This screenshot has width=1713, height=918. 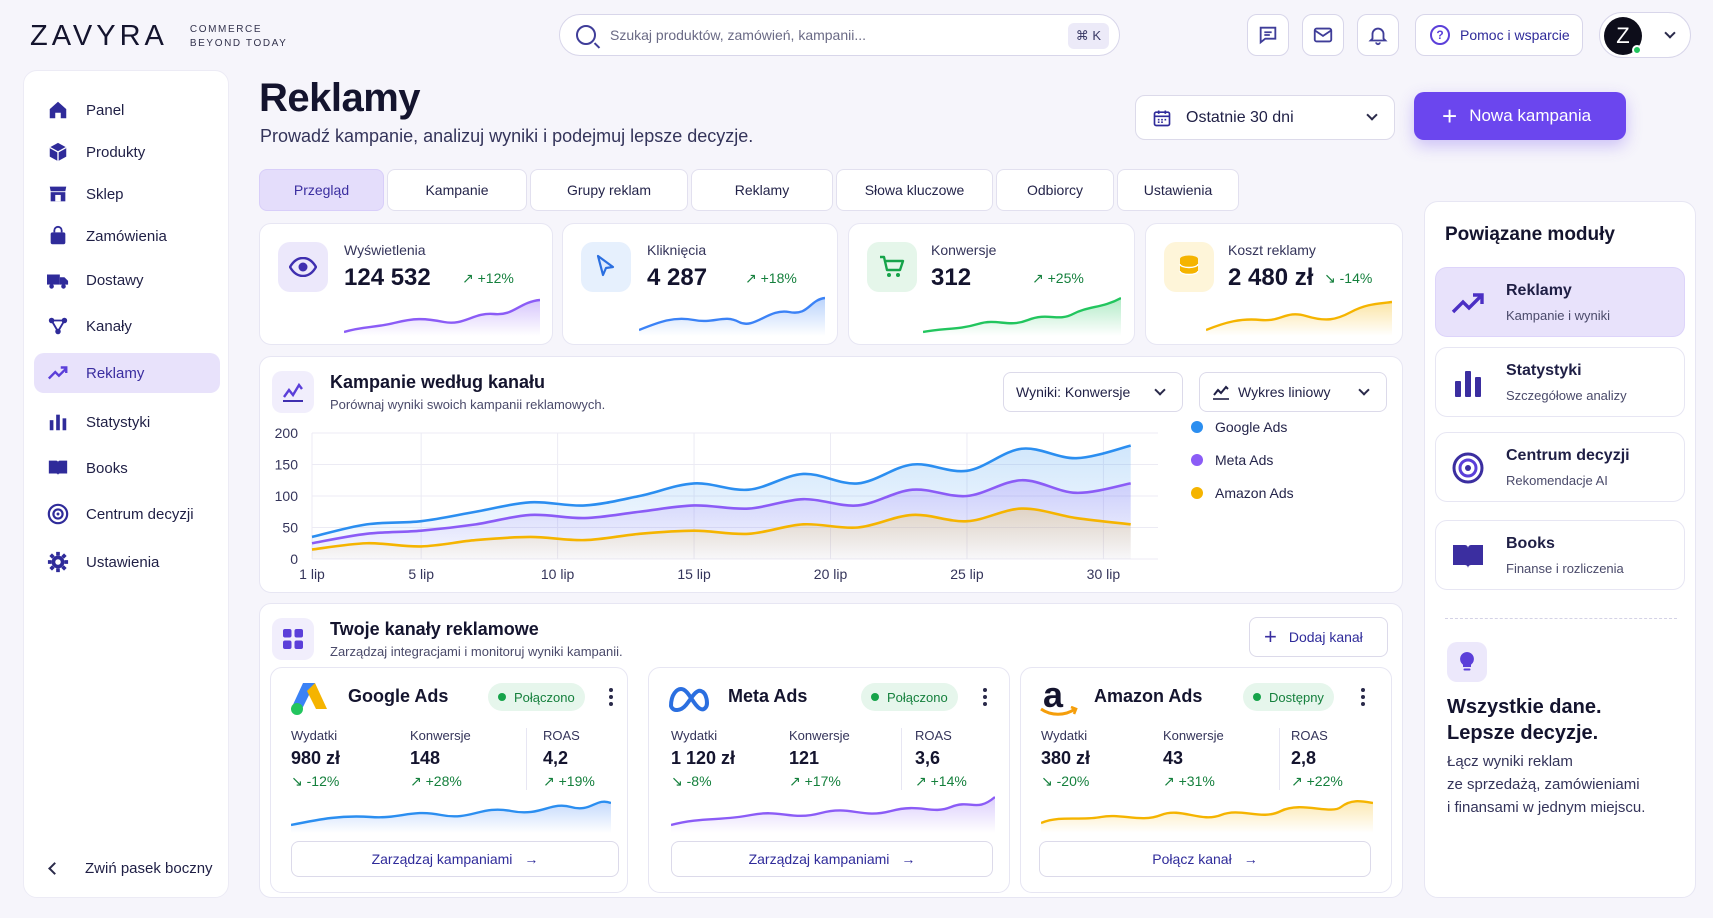 I want to click on metric-select-value: Wyniki: Konwersje, so click(x=1073, y=392).